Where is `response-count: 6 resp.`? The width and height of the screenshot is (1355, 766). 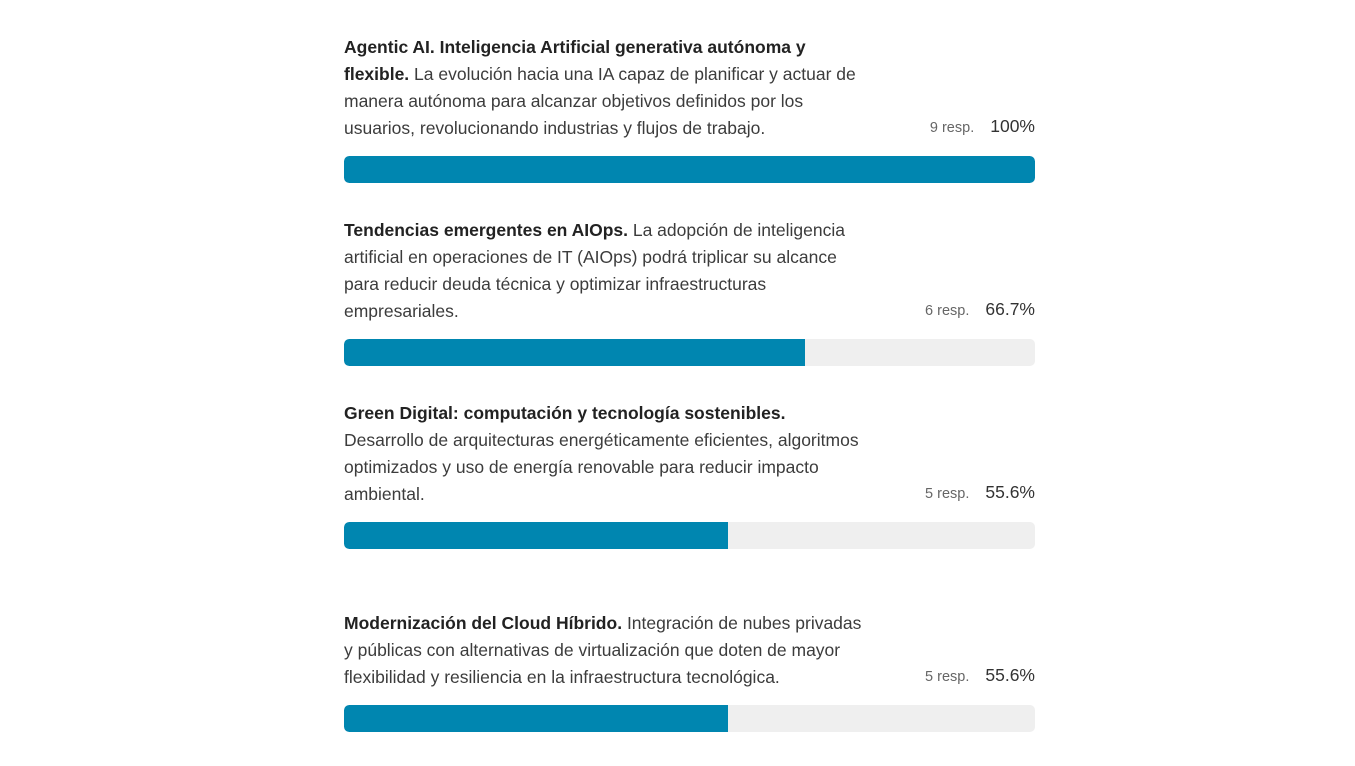
response-count: 6 resp. is located at coordinates (947, 311).